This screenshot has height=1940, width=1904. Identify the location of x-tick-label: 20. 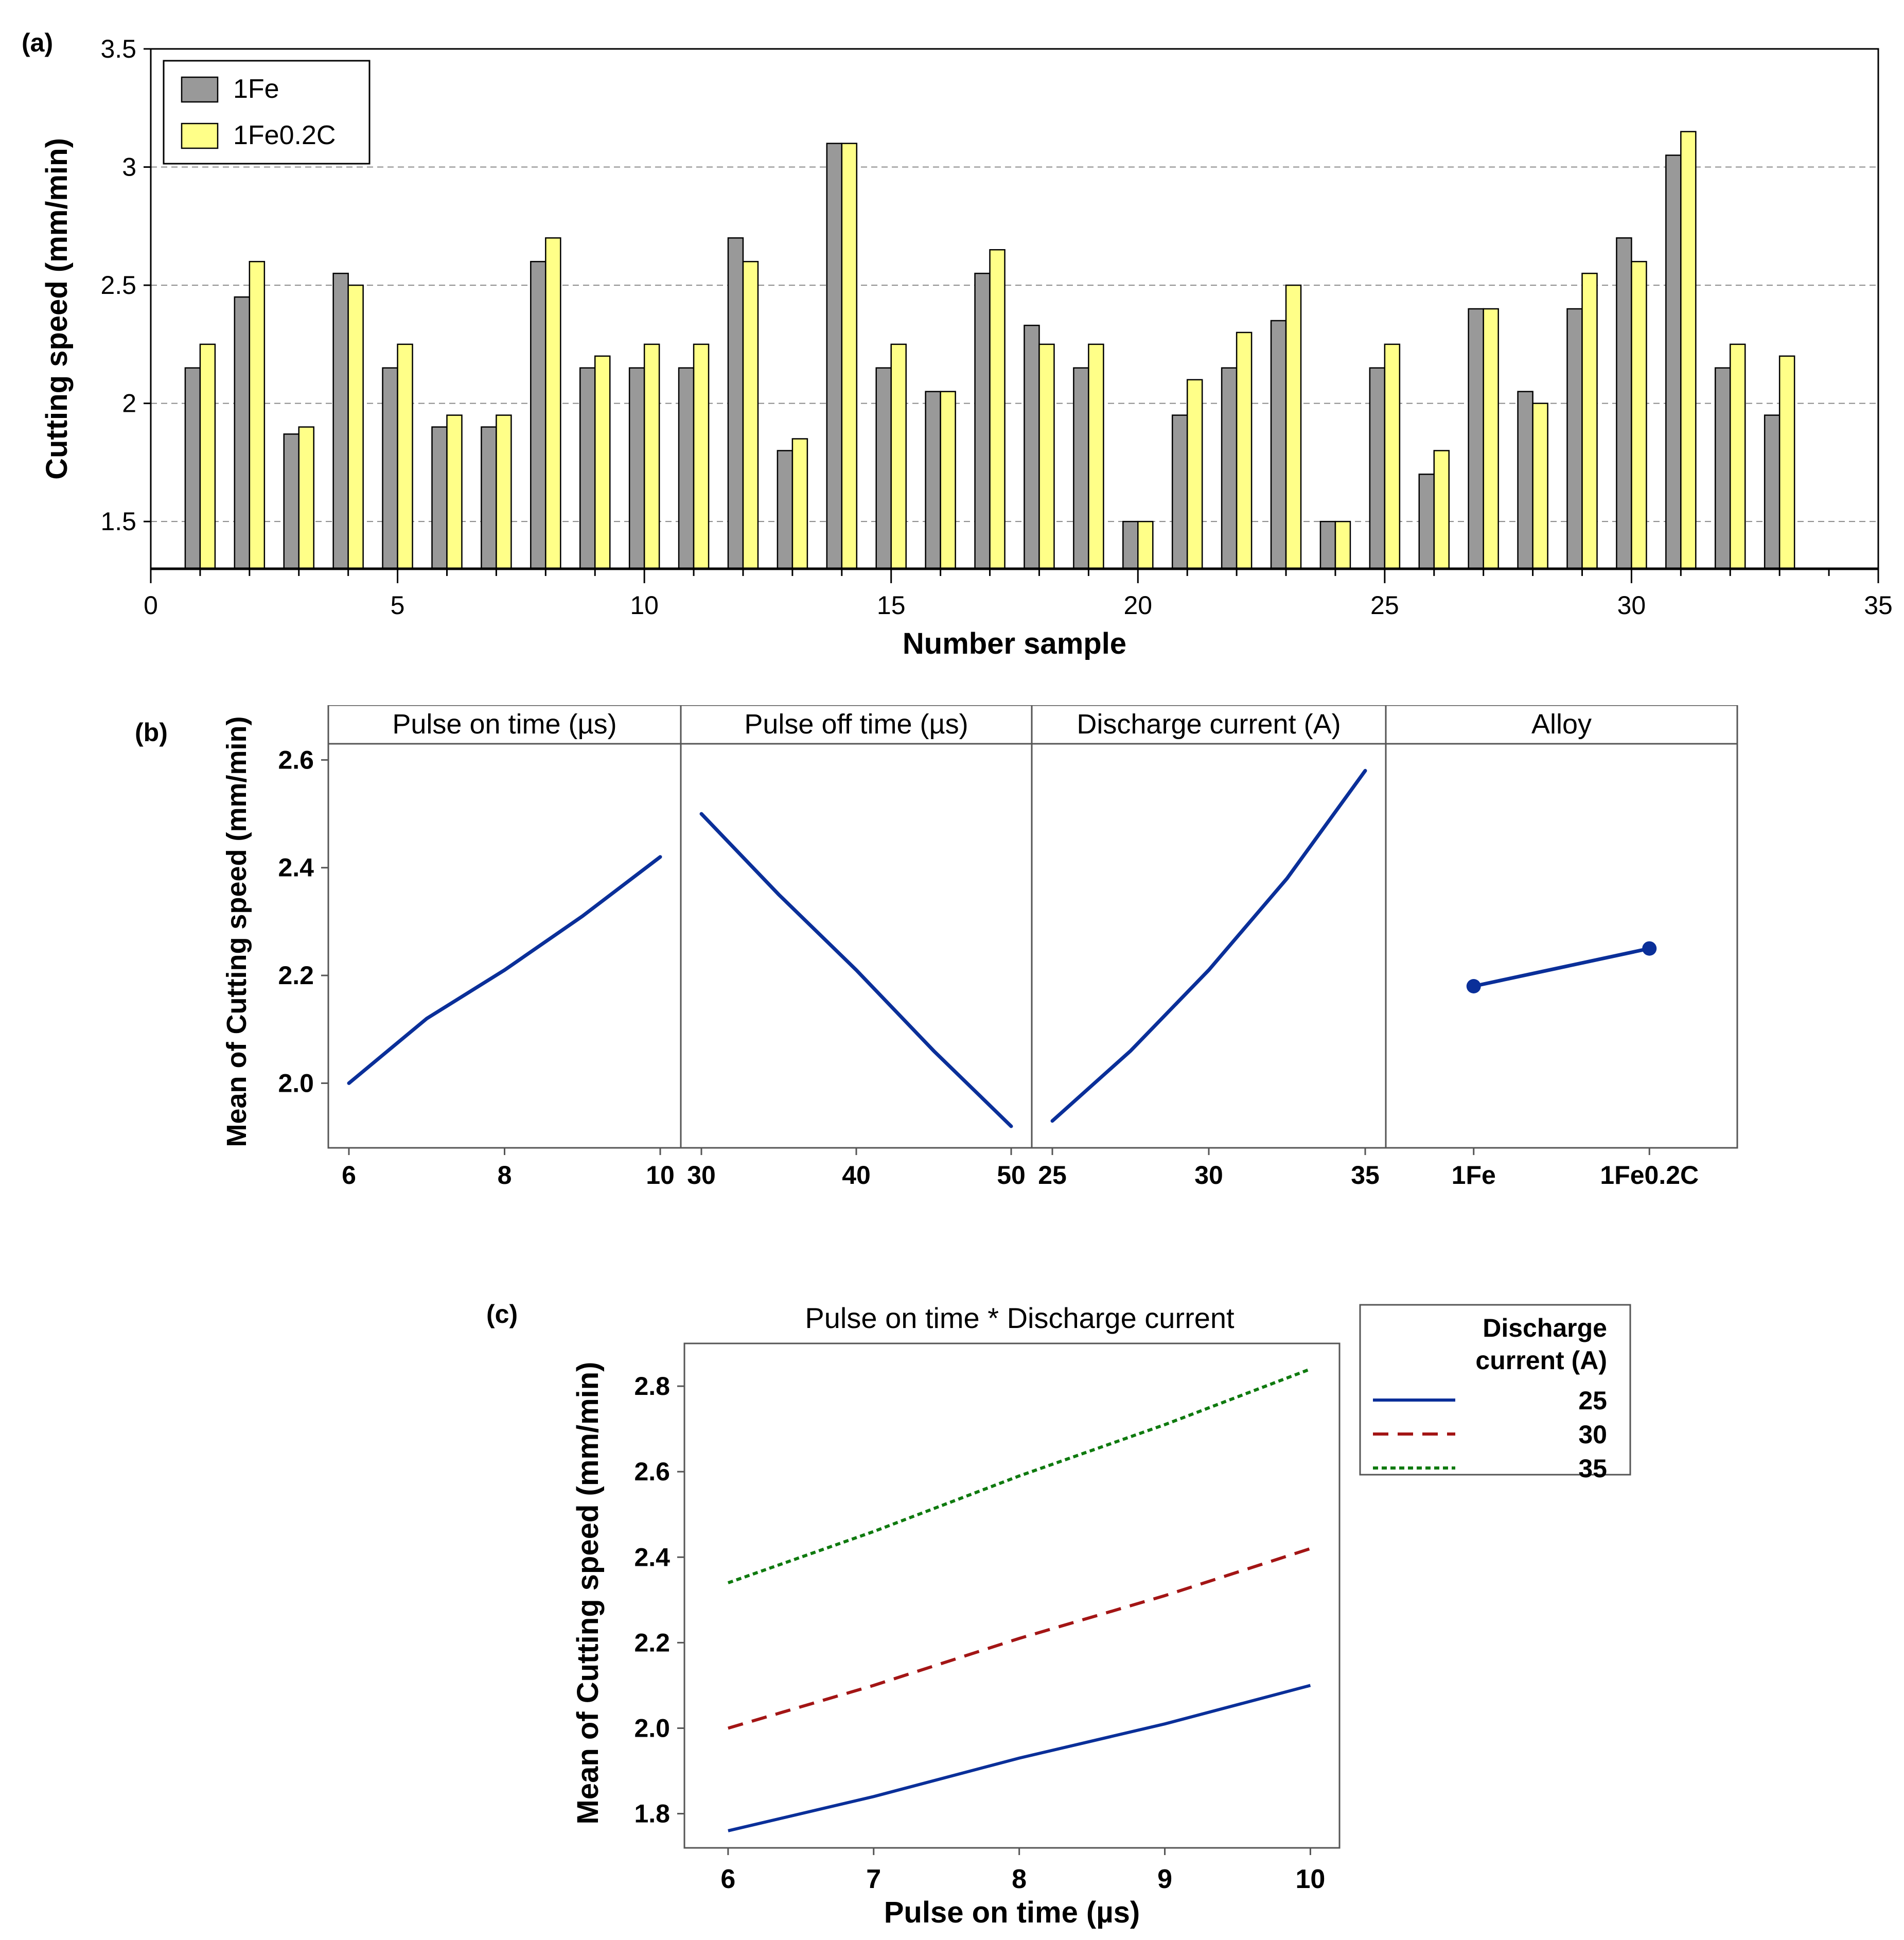
(1137, 605).